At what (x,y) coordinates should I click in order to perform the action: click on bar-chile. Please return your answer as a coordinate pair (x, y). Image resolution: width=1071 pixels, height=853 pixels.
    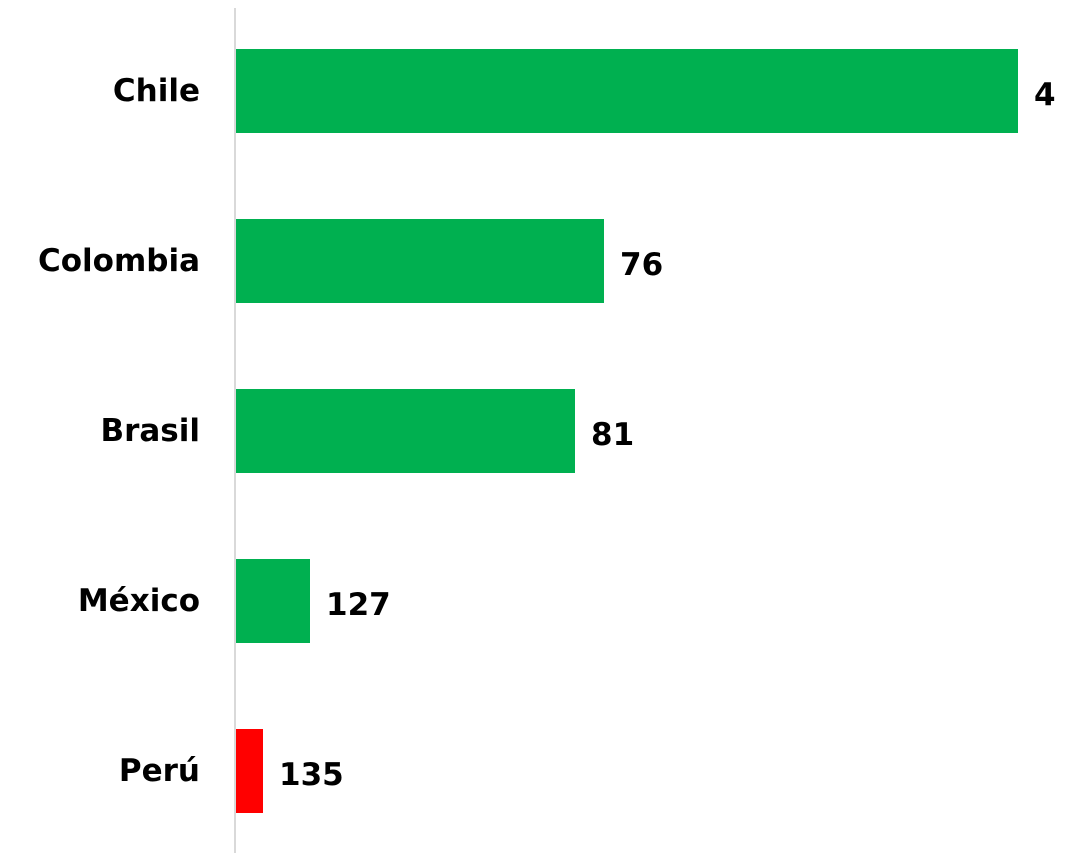
    Looking at the image, I should click on (627, 91).